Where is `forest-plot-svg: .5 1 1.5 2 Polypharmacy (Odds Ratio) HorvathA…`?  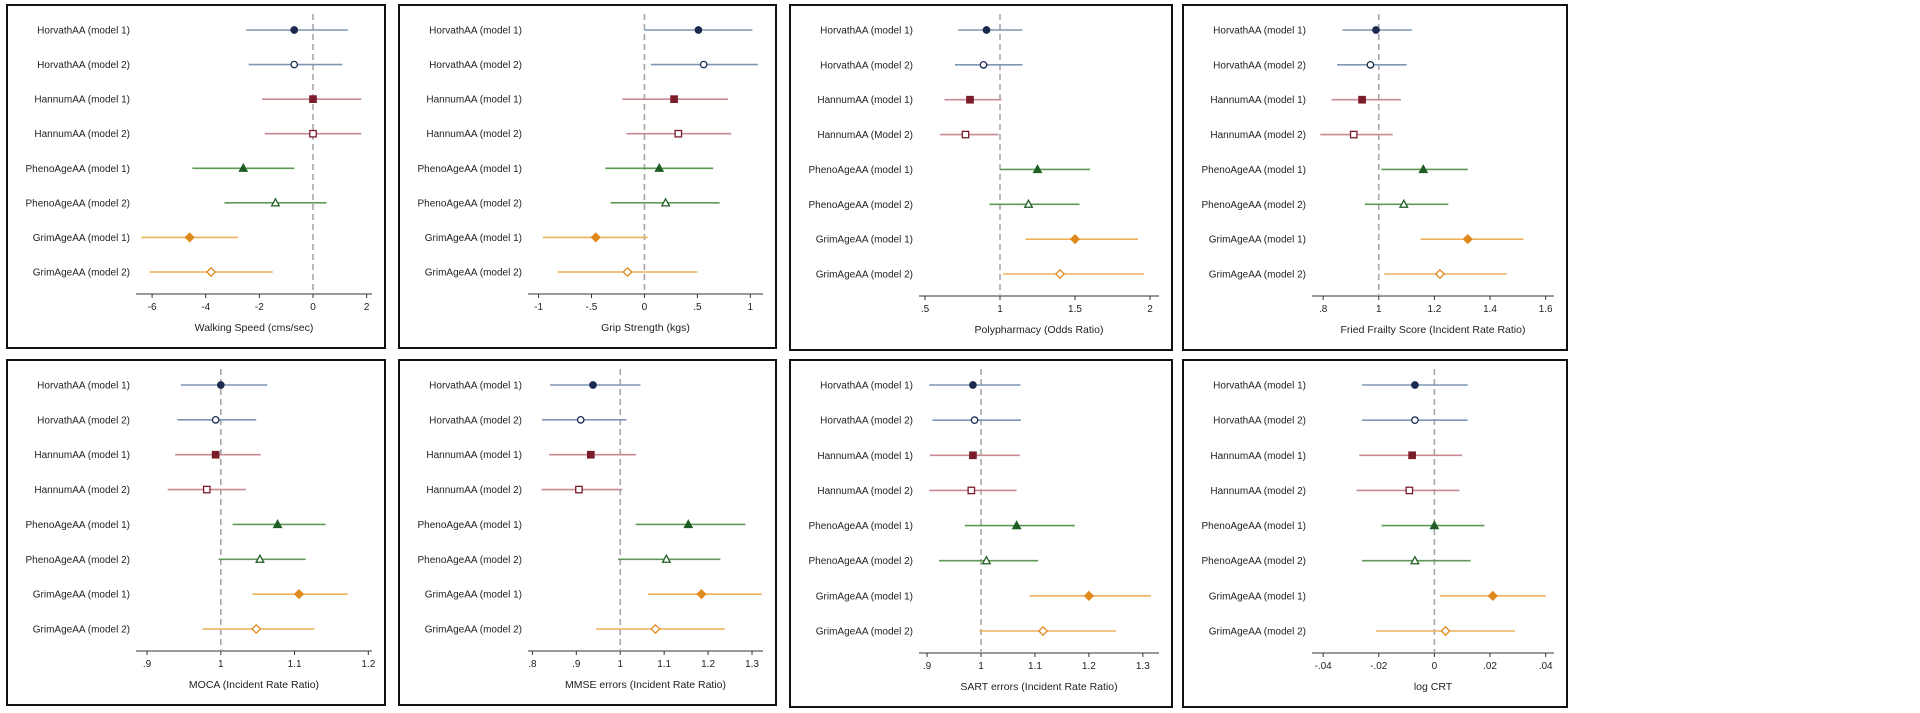
forest-plot-svg: .5 1 1.5 2 Polypharmacy (Odds Ratio) HorvathA… is located at coordinates (983, 175).